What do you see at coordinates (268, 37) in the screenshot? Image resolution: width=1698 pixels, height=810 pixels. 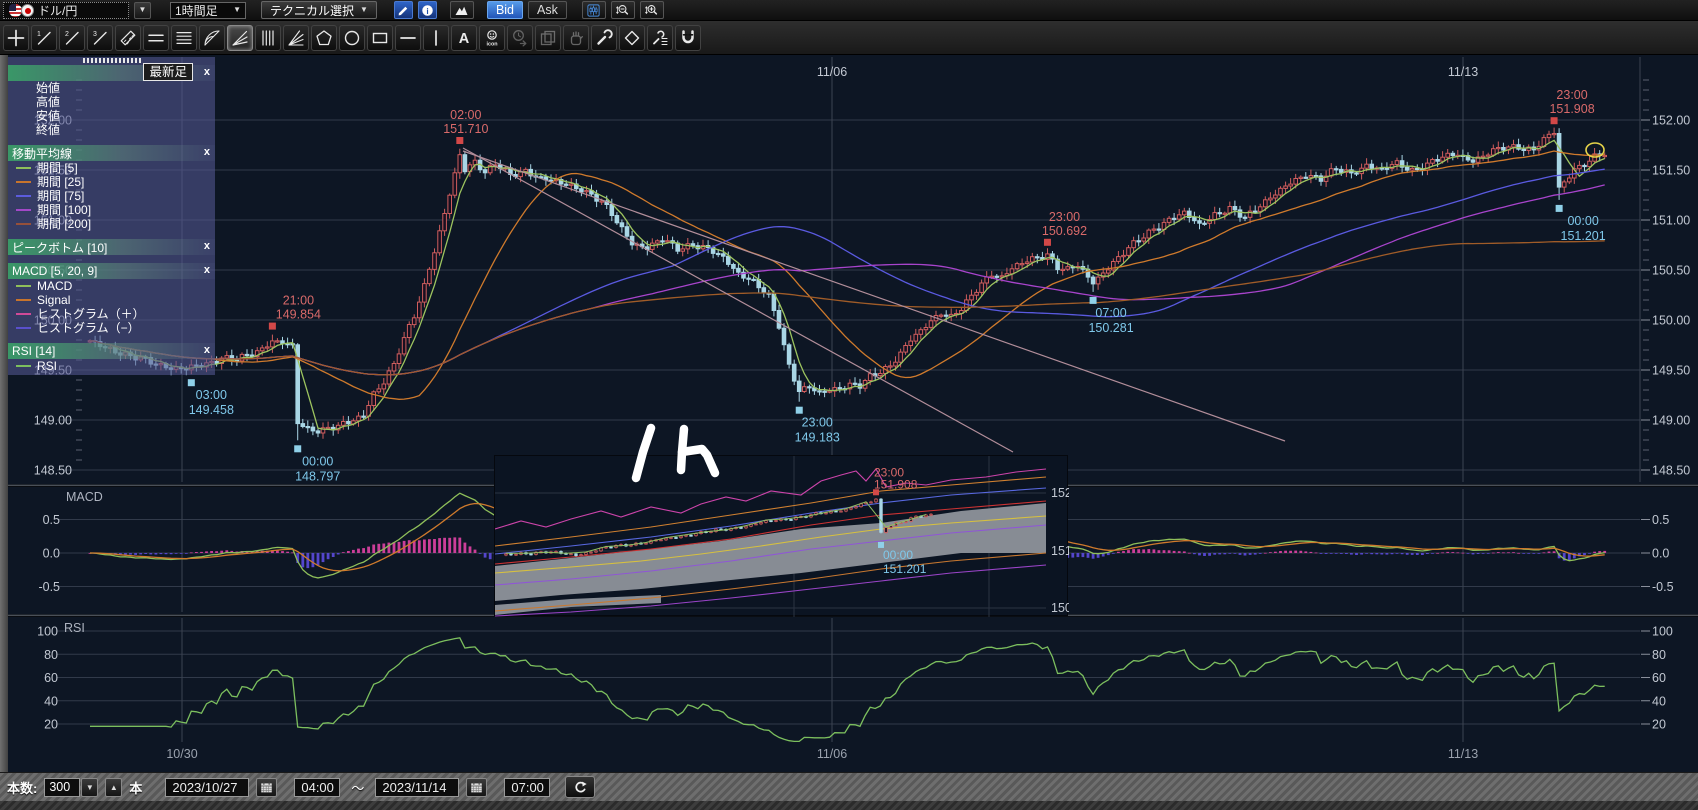 I see `vertical-lines-tool` at bounding box center [268, 37].